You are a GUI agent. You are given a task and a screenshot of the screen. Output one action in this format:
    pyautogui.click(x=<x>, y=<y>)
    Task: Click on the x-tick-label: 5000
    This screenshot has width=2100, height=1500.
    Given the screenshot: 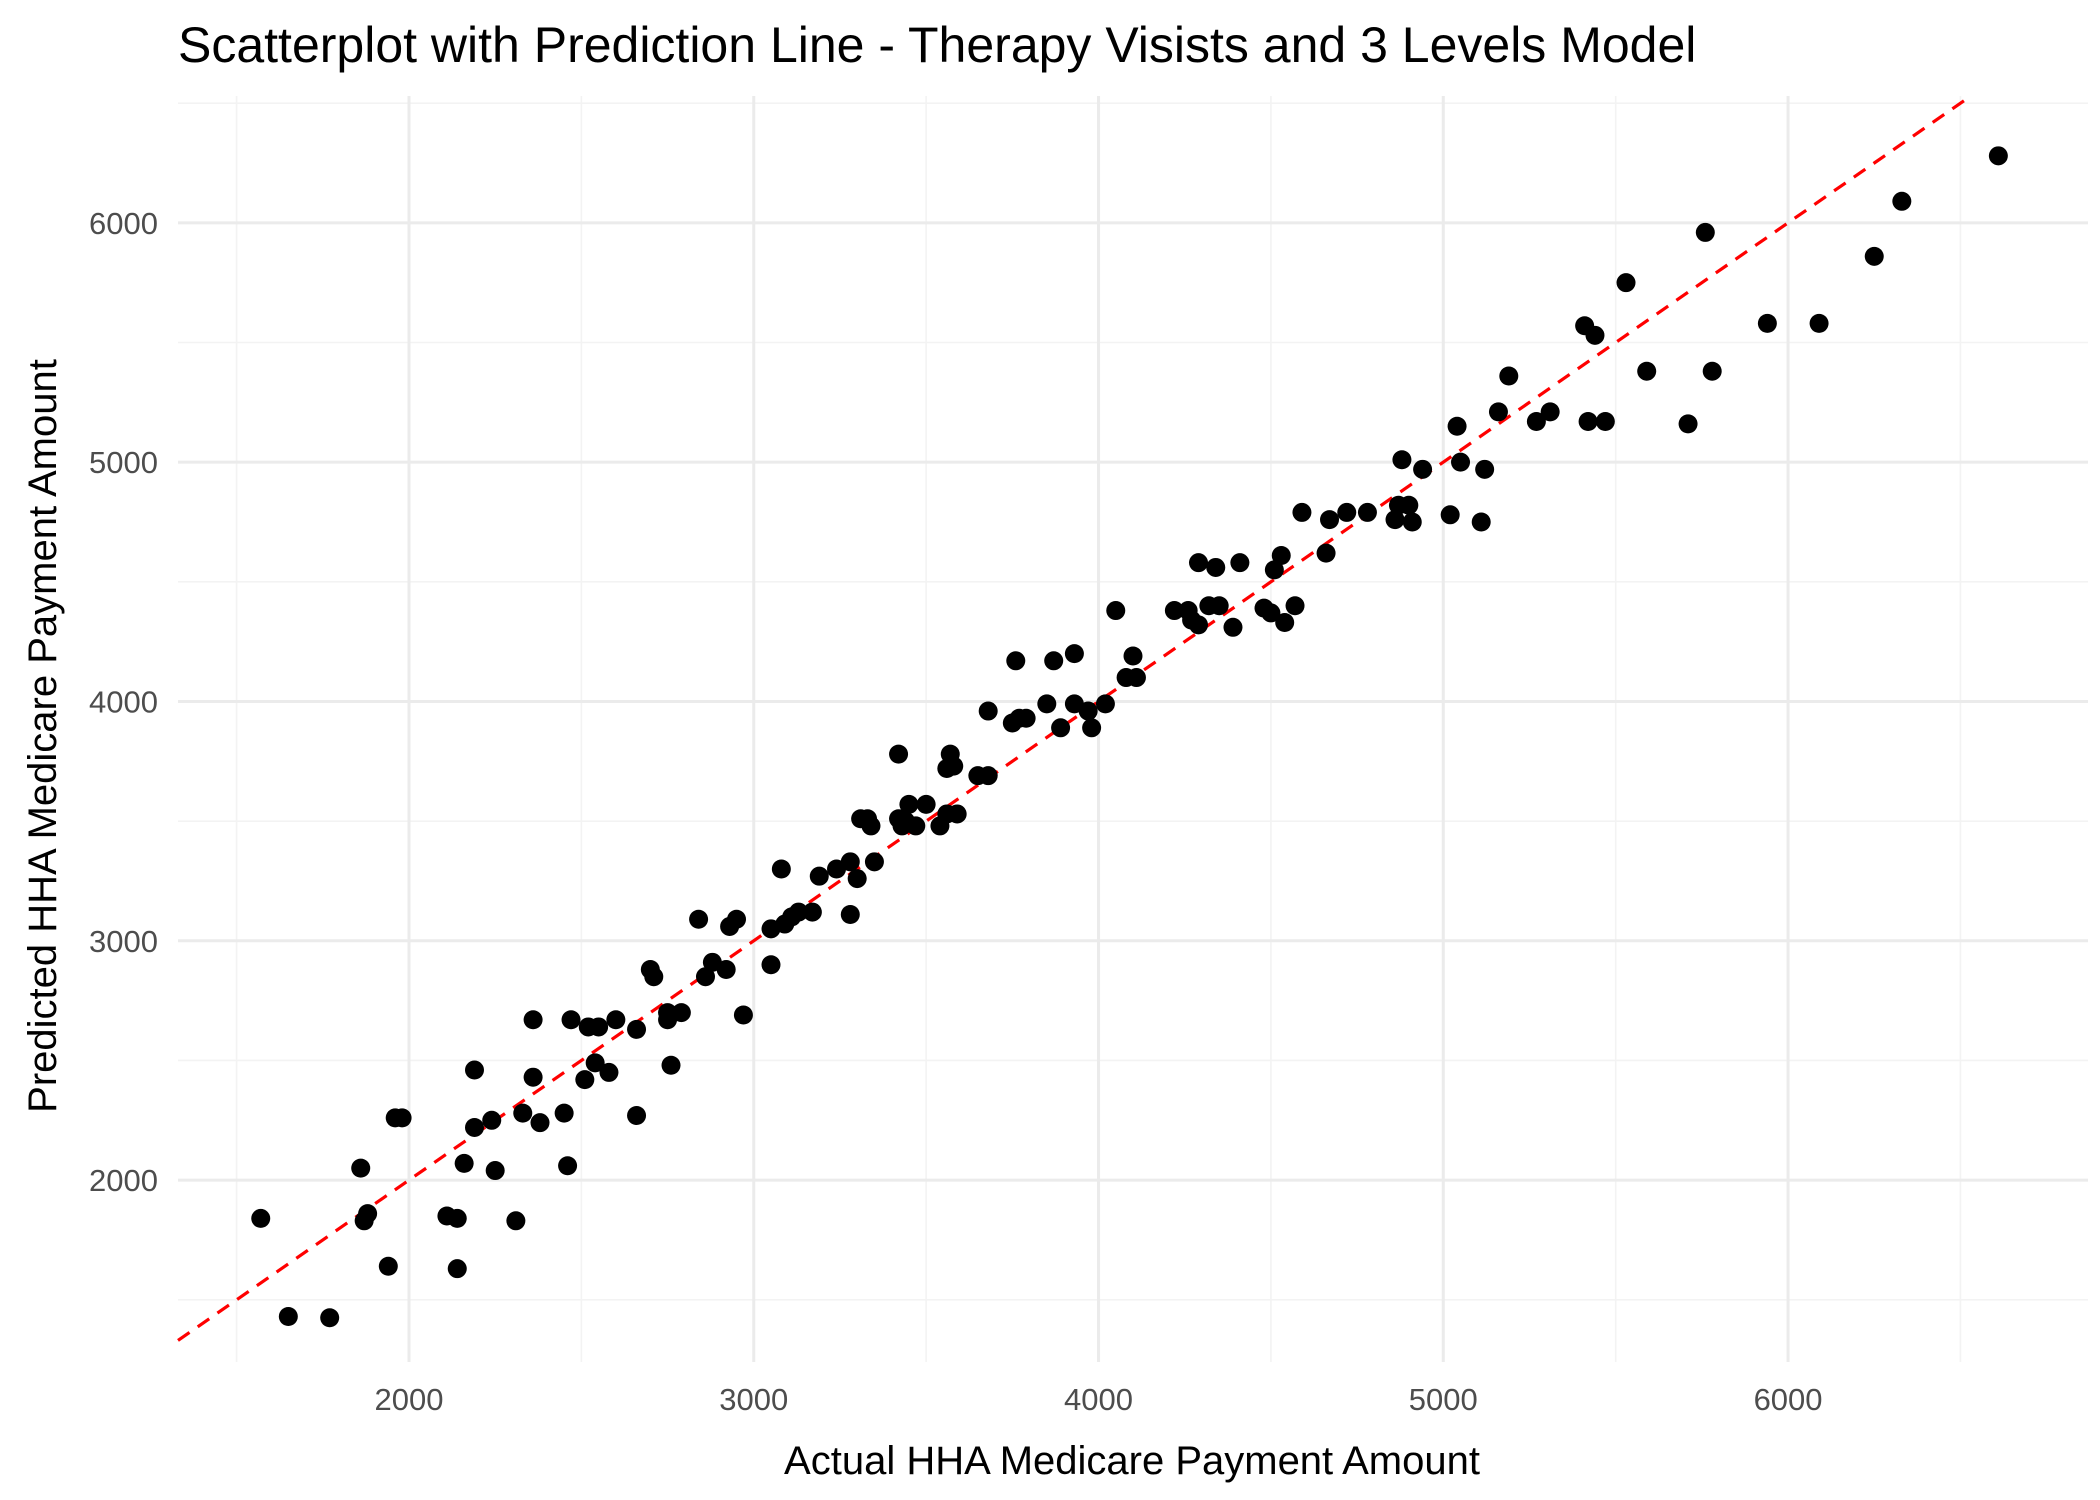 What is the action you would take?
    pyautogui.click(x=1443, y=1399)
    